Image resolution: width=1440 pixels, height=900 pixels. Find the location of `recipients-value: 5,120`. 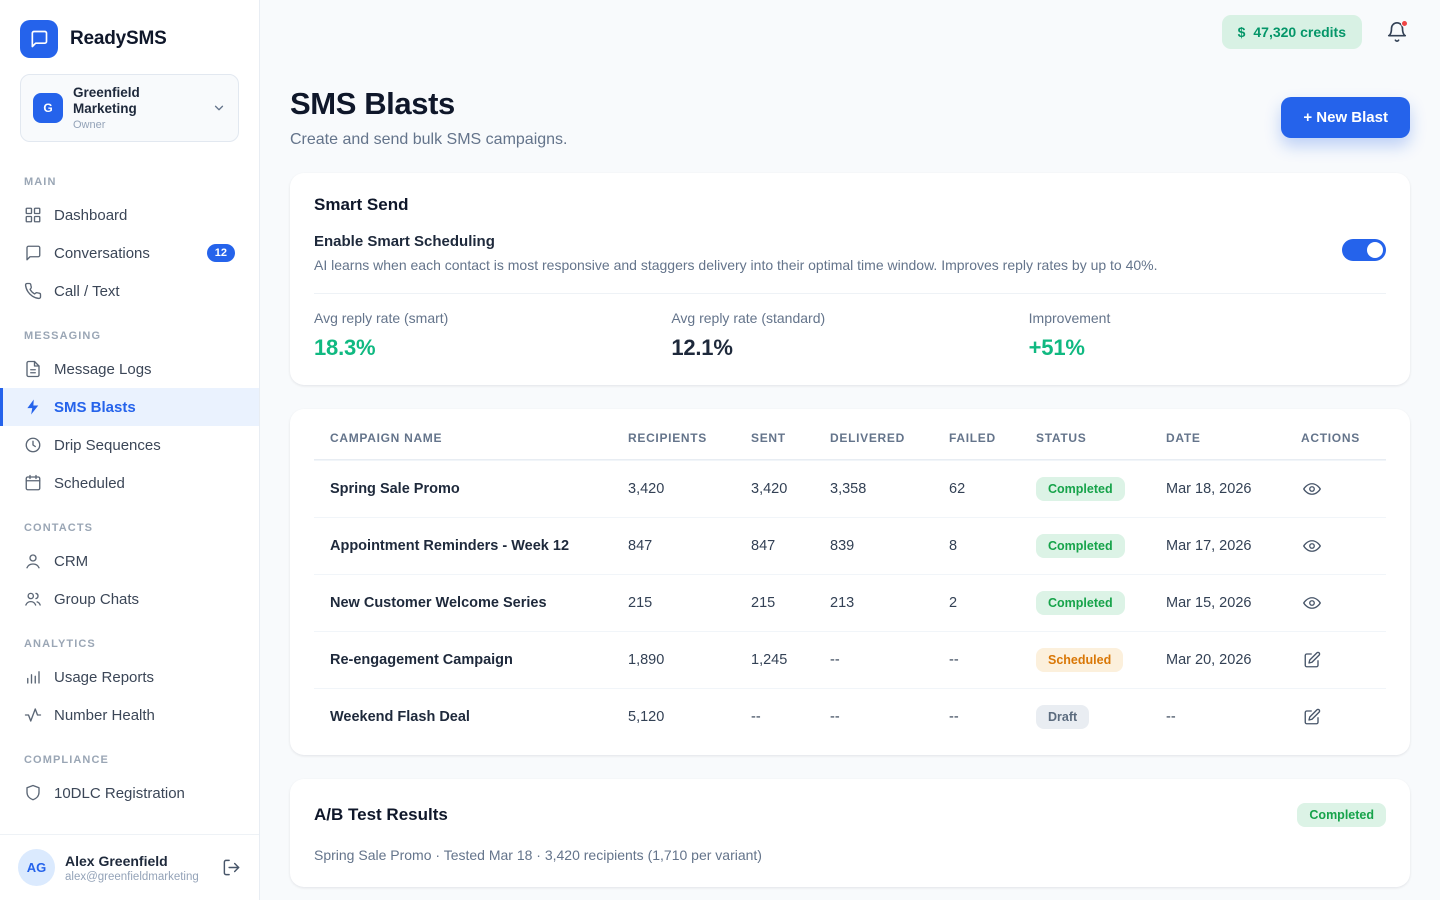

recipients-value: 5,120 is located at coordinates (646, 717).